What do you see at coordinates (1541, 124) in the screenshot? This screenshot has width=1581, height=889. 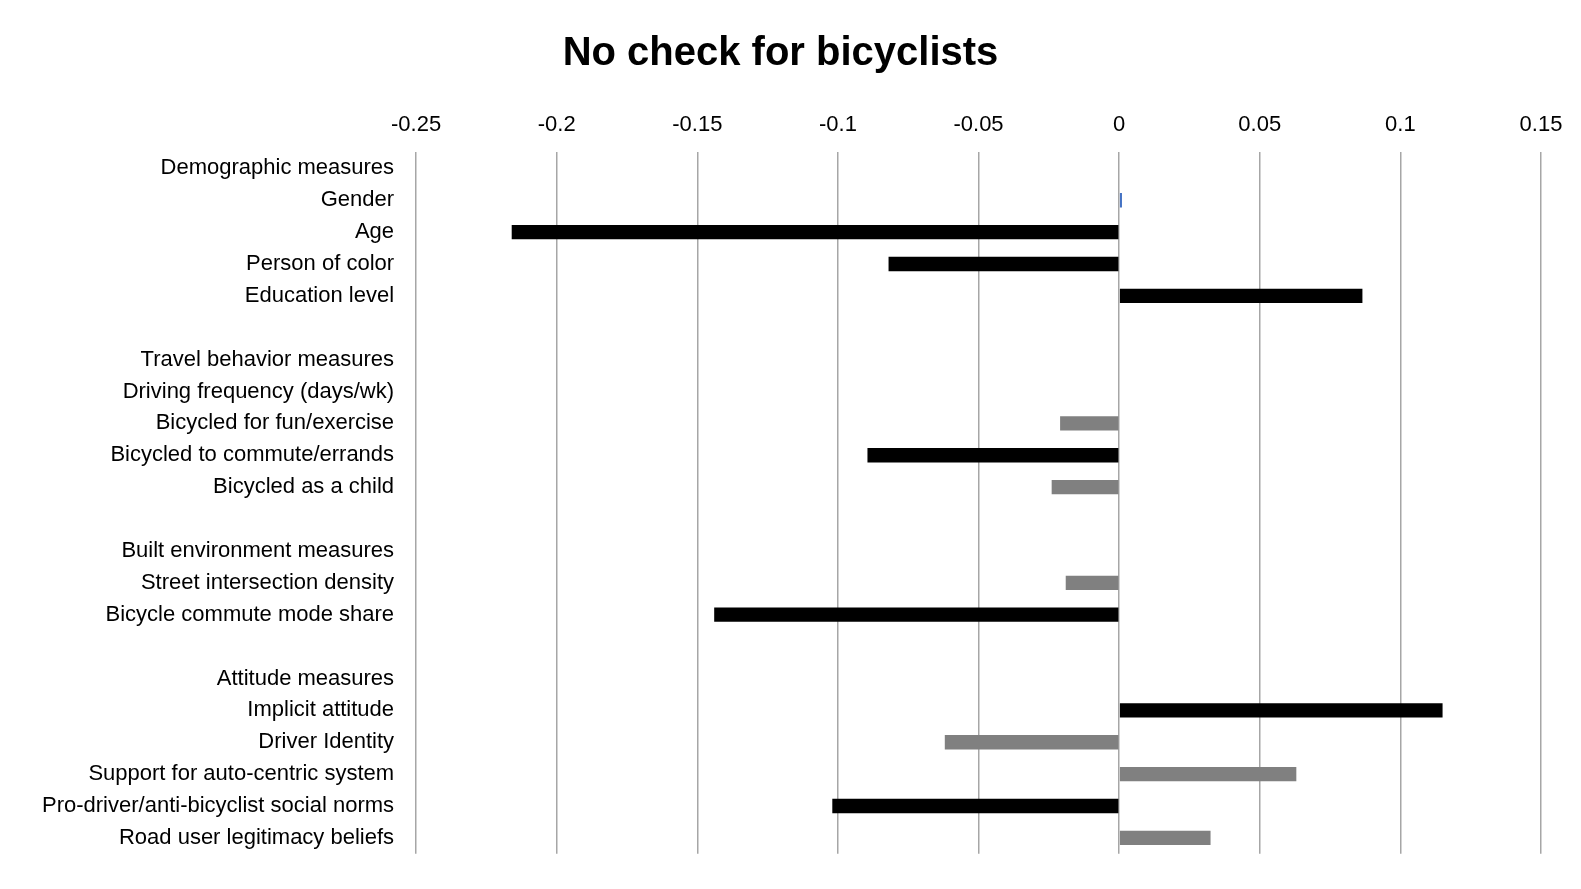 I see `x-tick-label: 0.15` at bounding box center [1541, 124].